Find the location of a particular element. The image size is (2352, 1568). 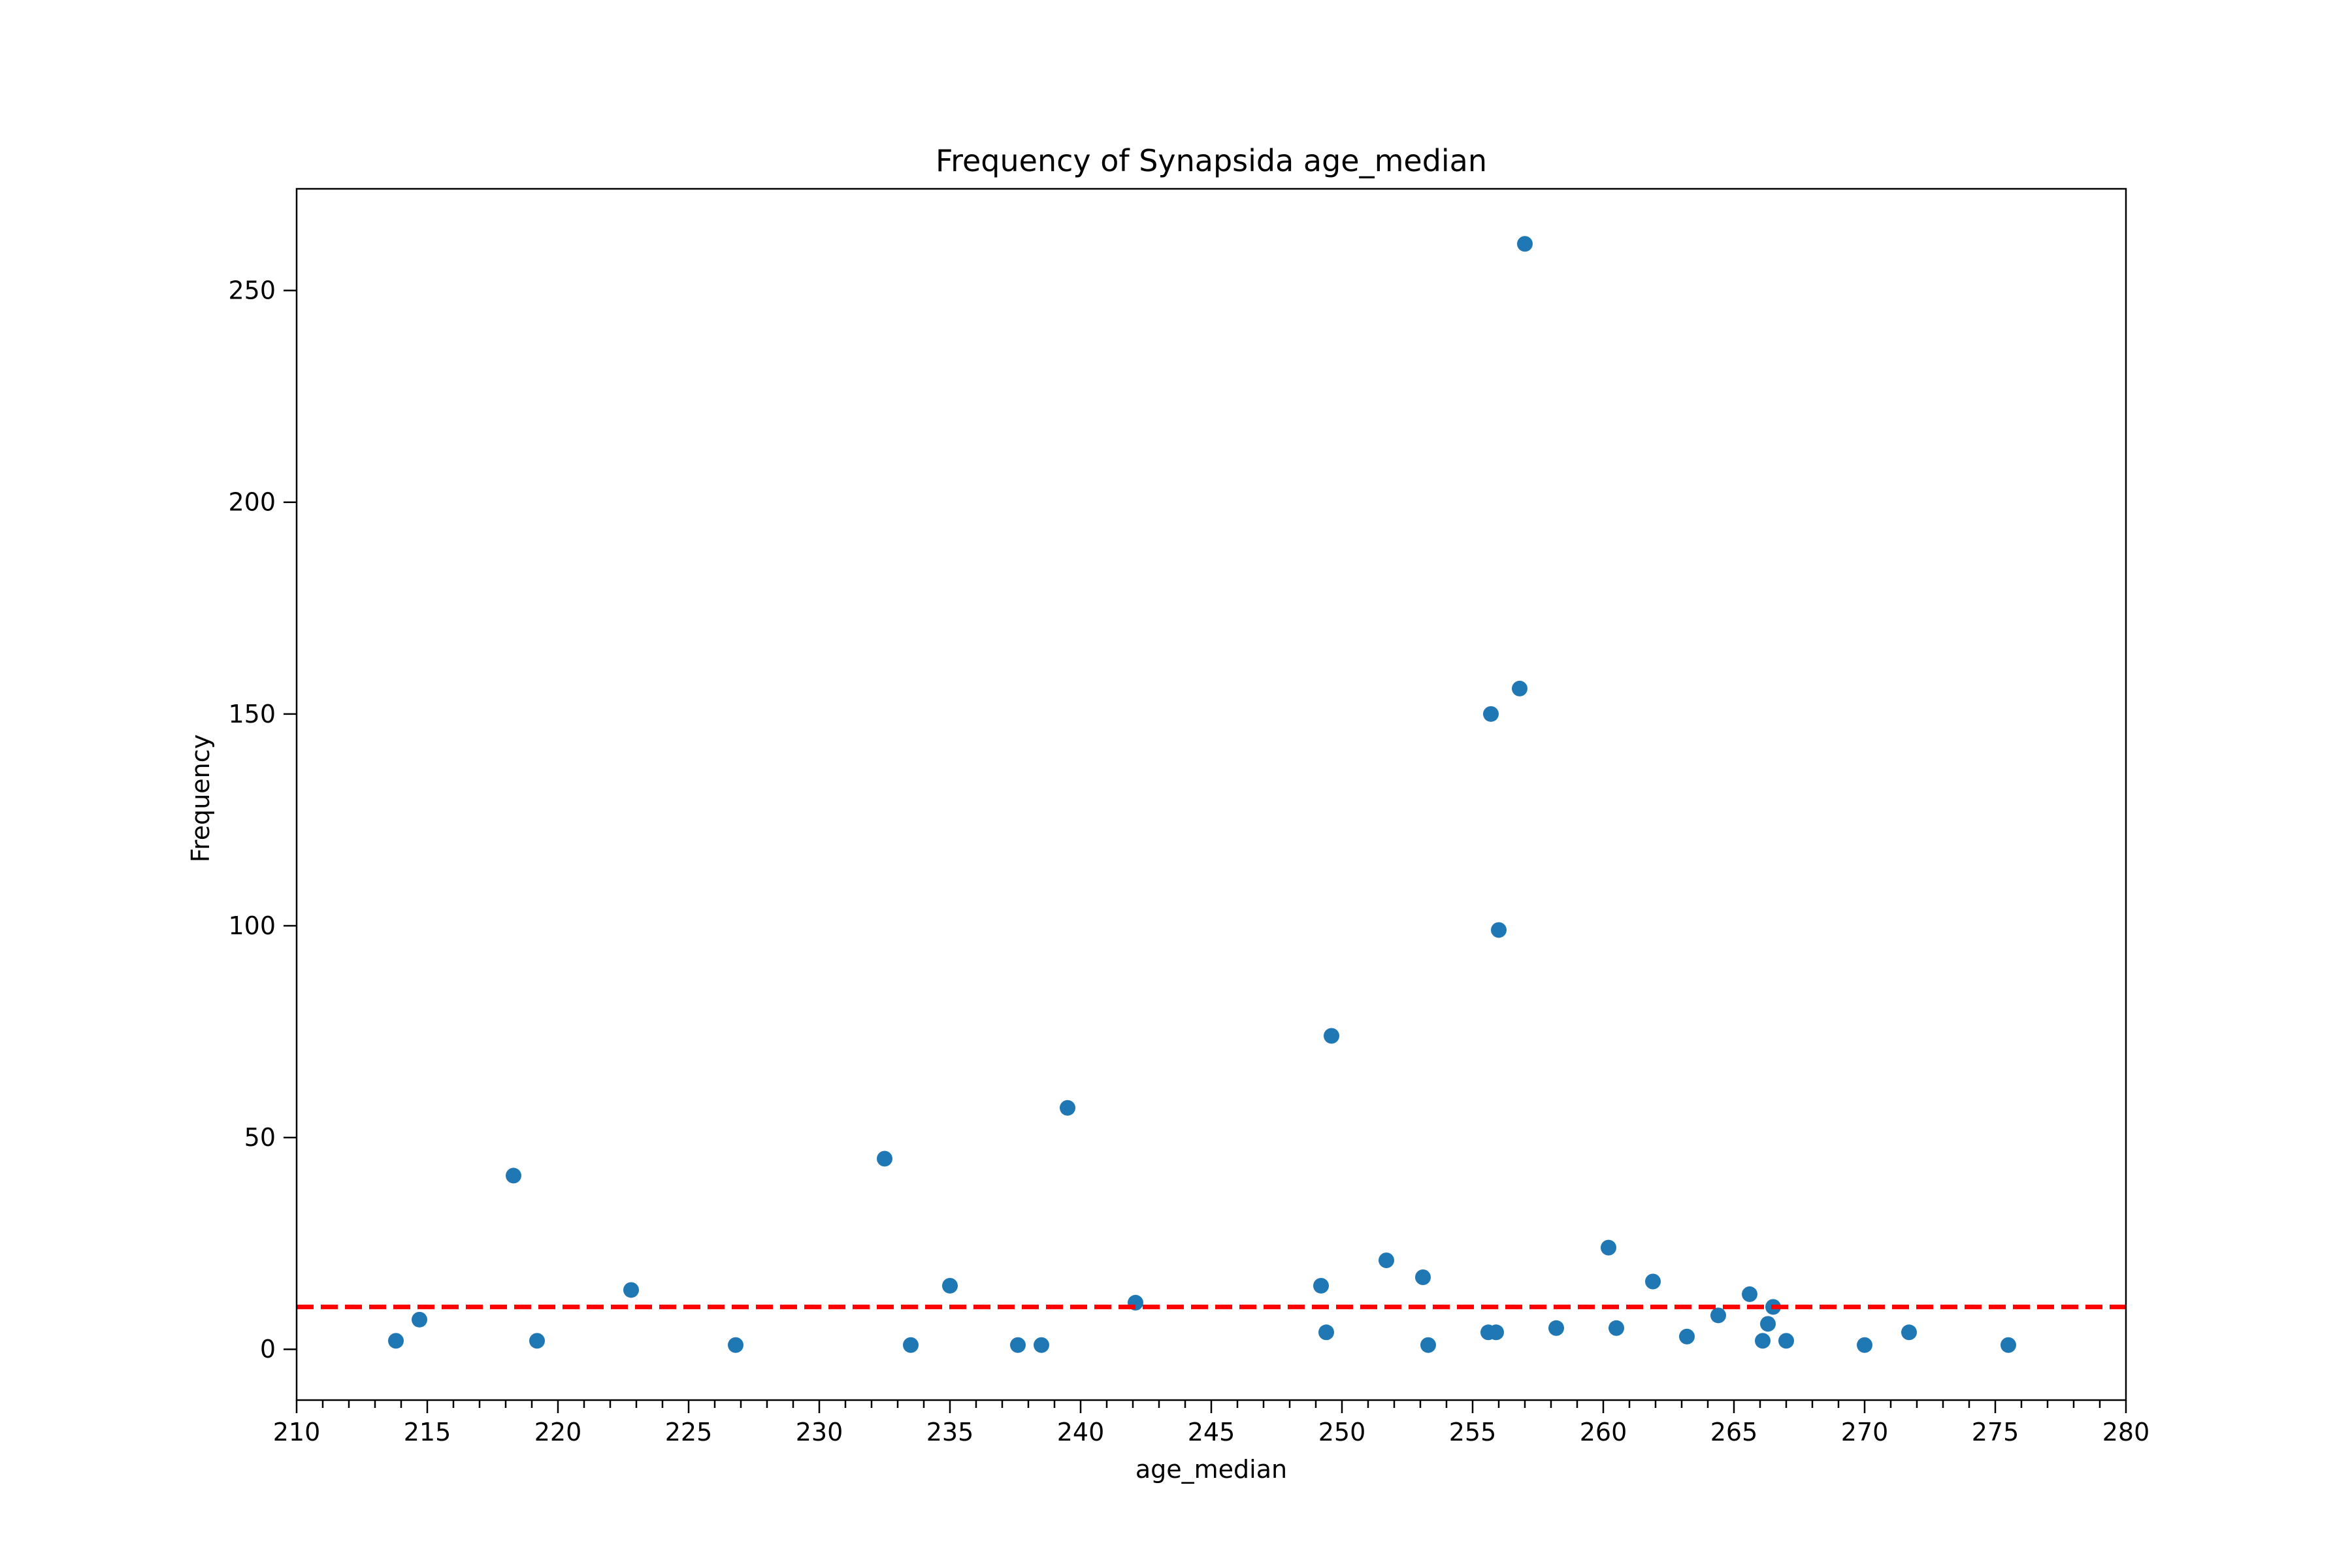

y-tick-label: 150 is located at coordinates (252, 714).